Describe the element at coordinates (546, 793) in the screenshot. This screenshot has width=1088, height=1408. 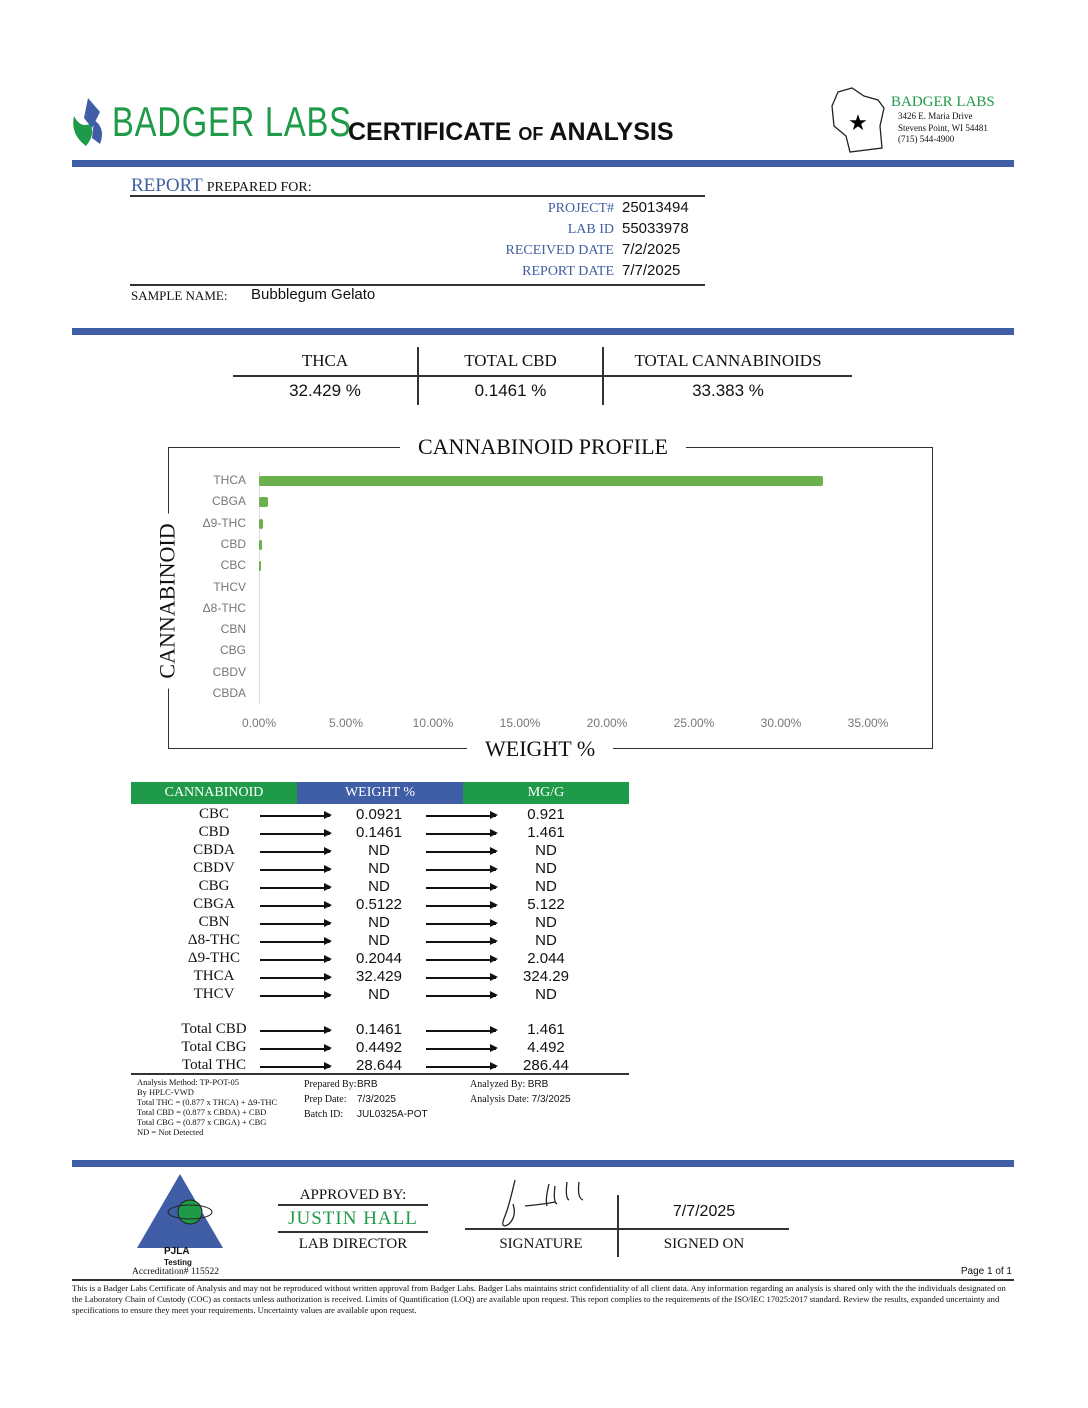
I see `col-mgg: MG/G` at that location.